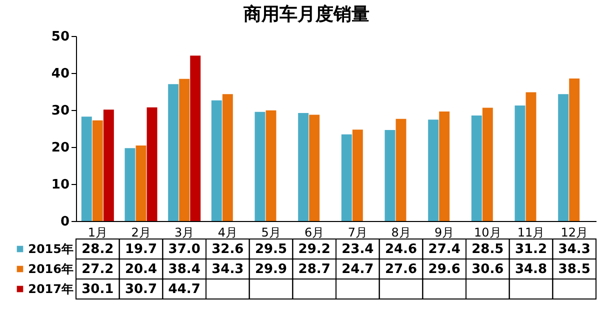  I want to click on x-tick-label: 6月, so click(314, 233).